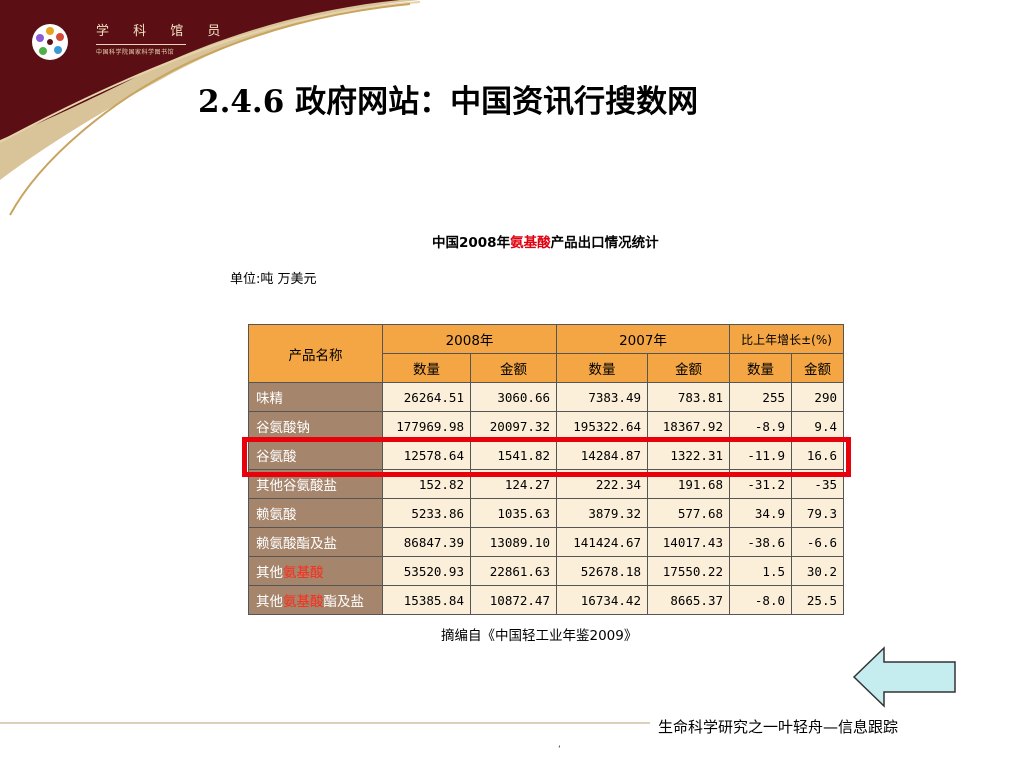 Image resolution: width=1024 pixels, height=768 pixels. I want to click on product-name-part: 赖氨酸酯及盐, so click(296, 544).